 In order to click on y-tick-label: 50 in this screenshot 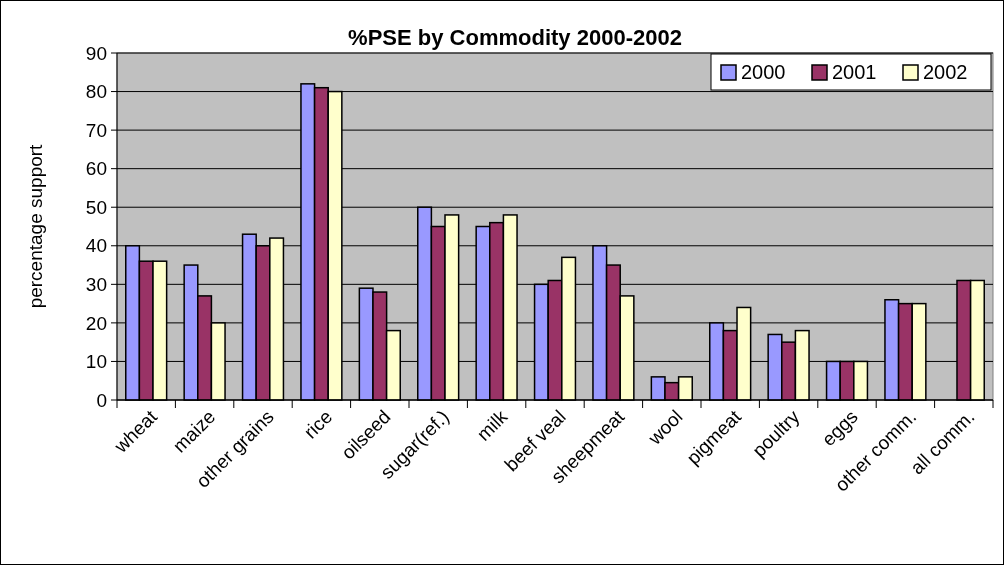, I will do `click(96, 207)`.